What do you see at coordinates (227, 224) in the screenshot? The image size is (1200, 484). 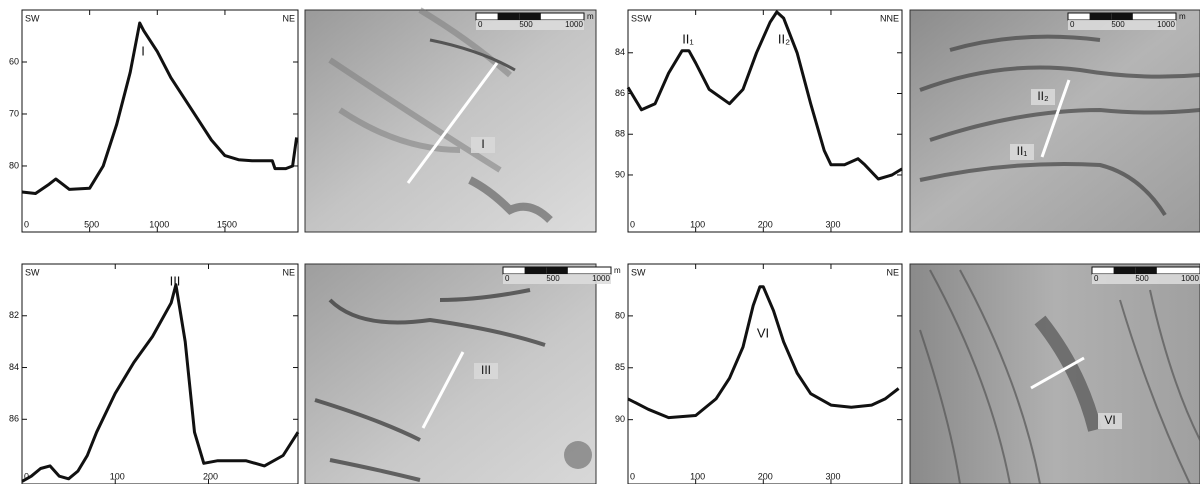 I see `x-tick-label: 1500` at bounding box center [227, 224].